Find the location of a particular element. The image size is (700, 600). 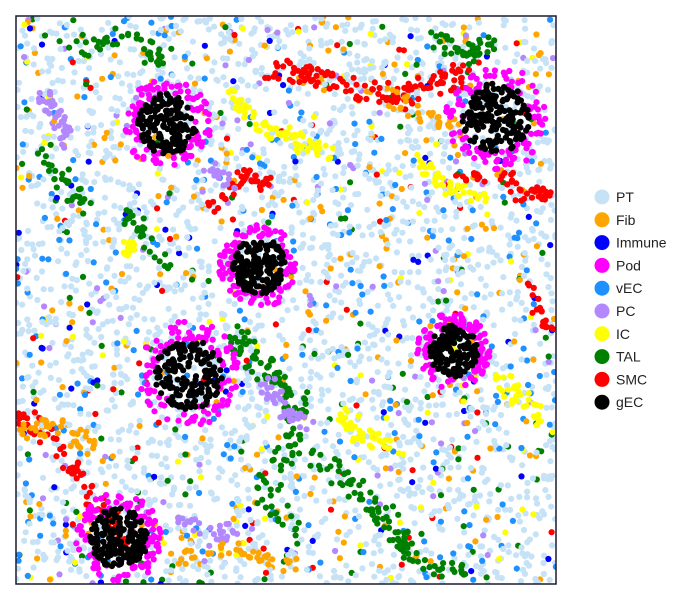

point-immune is located at coordinates (337, 161).